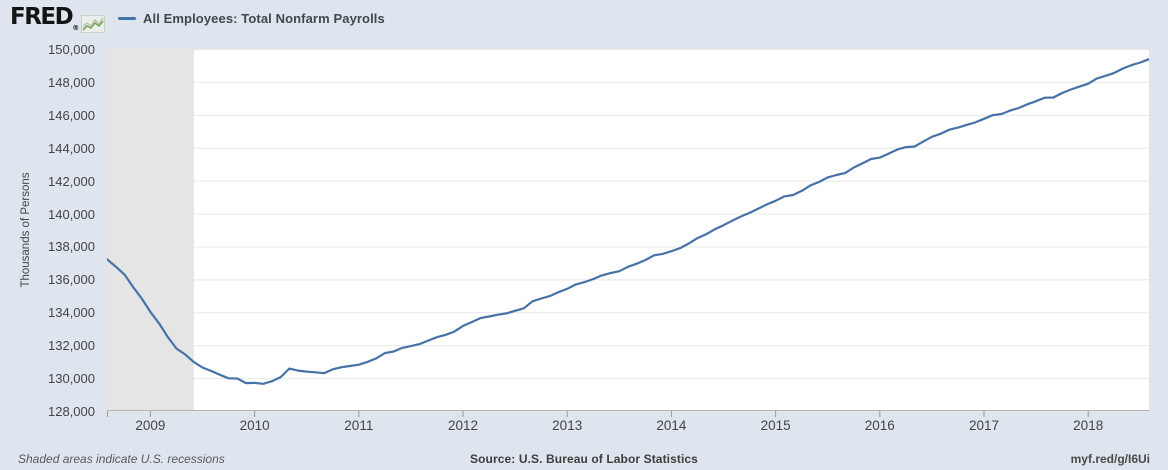 Image resolution: width=1168 pixels, height=470 pixels. I want to click on y-tick-label: 142,000, so click(71, 181).